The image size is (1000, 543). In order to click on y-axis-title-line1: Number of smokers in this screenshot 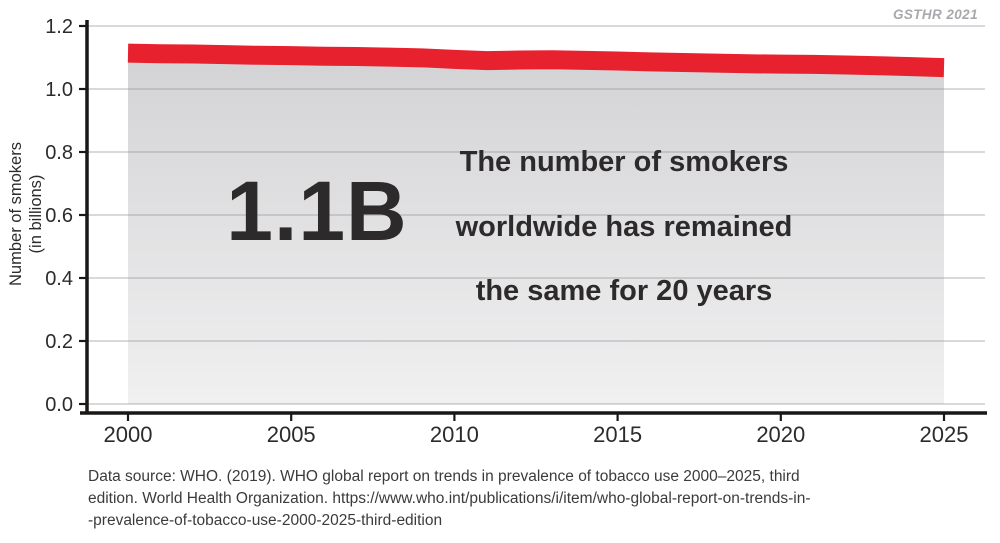, I will do `click(16, 214)`.